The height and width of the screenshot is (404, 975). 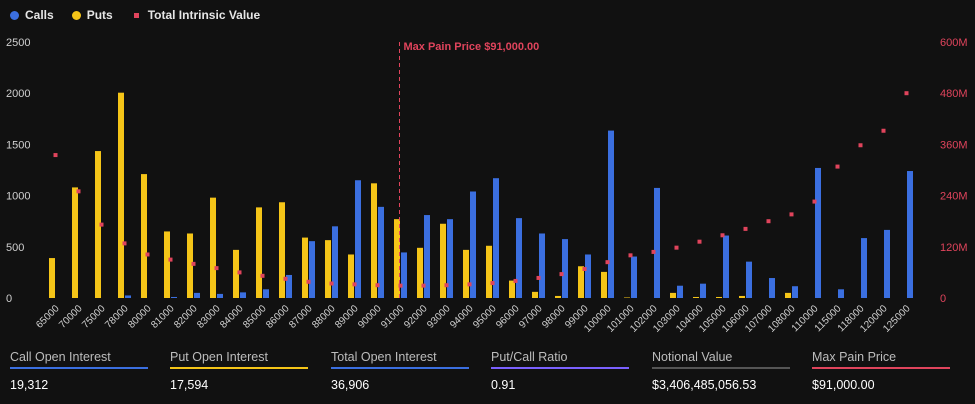 I want to click on x-tick-label: 92000, so click(x=416, y=317).